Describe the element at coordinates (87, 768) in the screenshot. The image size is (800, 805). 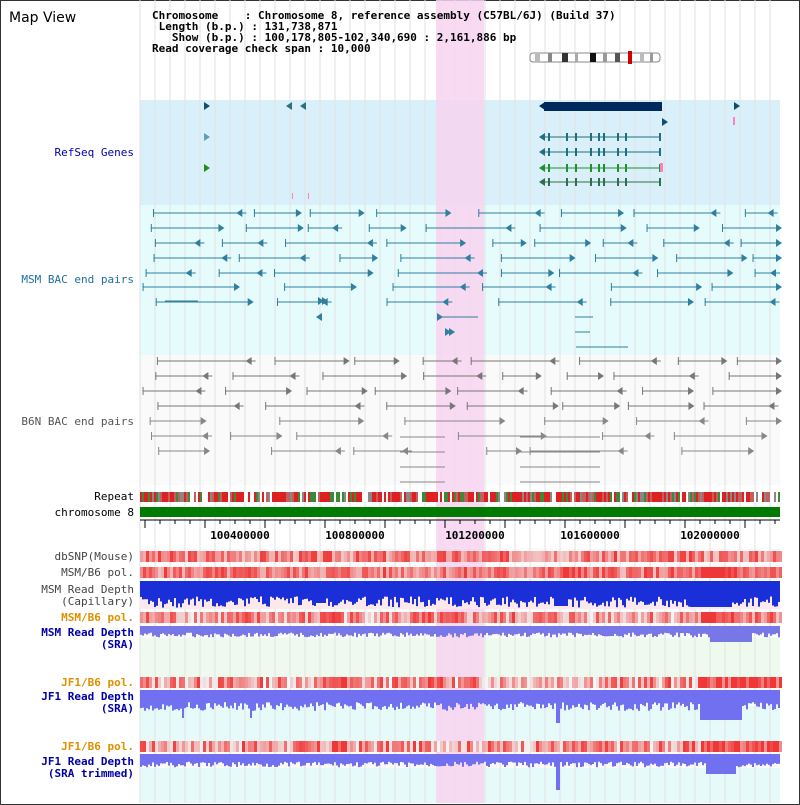
I see `jf1-depth-trimmed-label: JF1 Read Depth (SRA trimmed)` at that location.